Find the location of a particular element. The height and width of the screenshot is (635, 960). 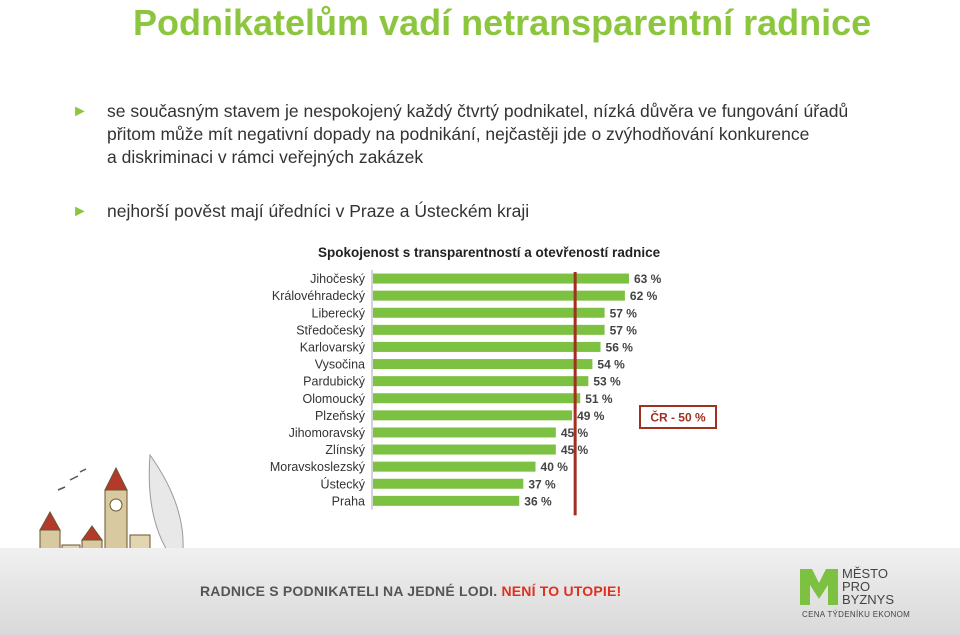

category-label: Ústecký is located at coordinates (343, 483).